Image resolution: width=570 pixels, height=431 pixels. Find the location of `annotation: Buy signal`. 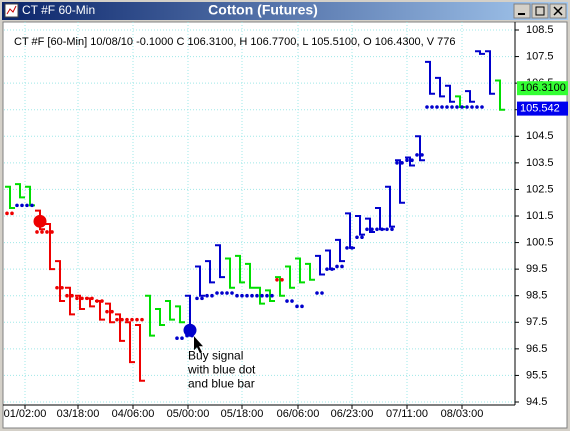

annotation: Buy signal is located at coordinates (215, 355).